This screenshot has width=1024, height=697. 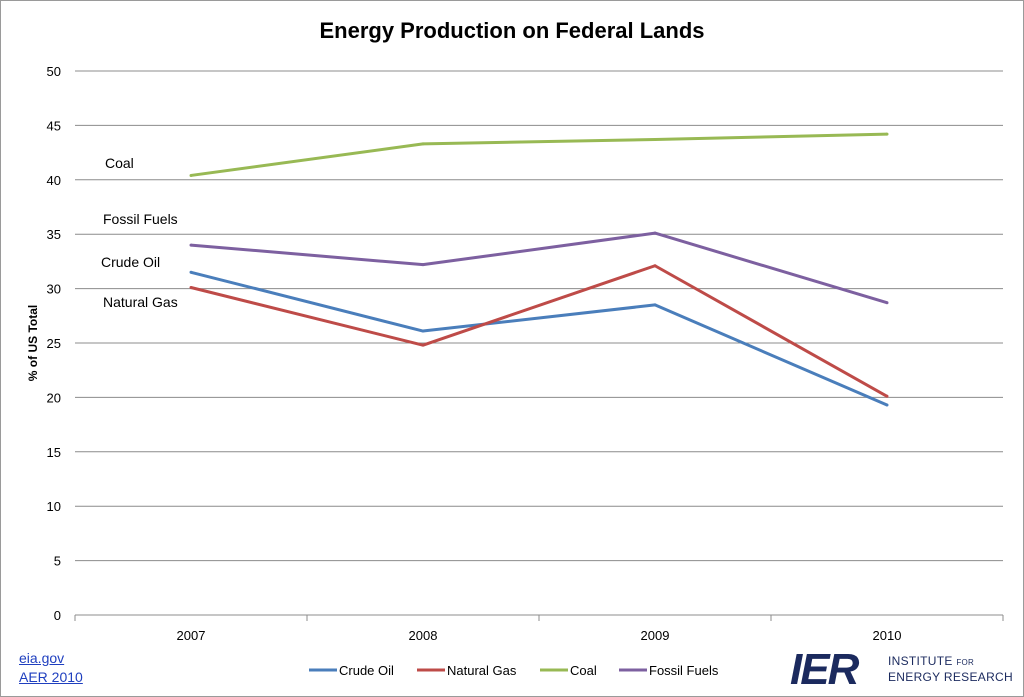 I want to click on y-tick-label: 5, so click(x=57, y=561).